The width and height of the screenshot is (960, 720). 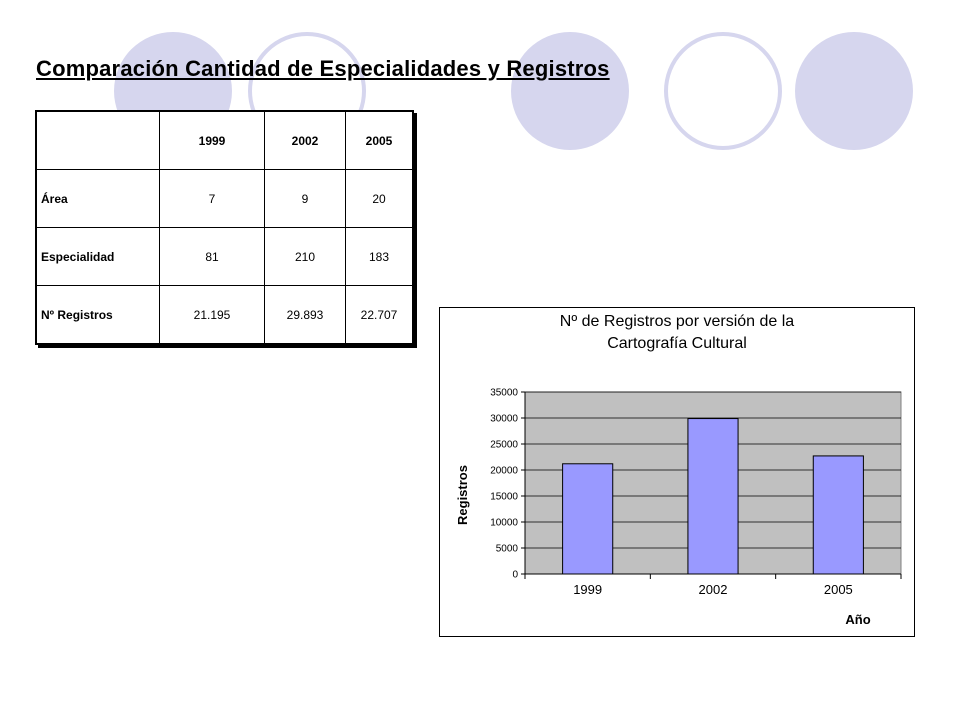 I want to click on x-tick-label: 1999, so click(x=587, y=589).